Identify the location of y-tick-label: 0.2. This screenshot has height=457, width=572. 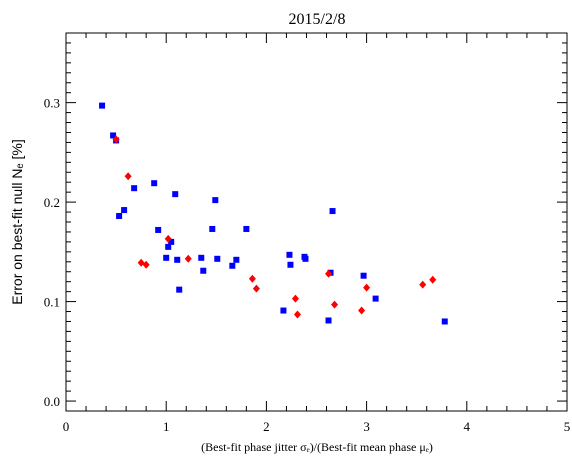
(52, 202).